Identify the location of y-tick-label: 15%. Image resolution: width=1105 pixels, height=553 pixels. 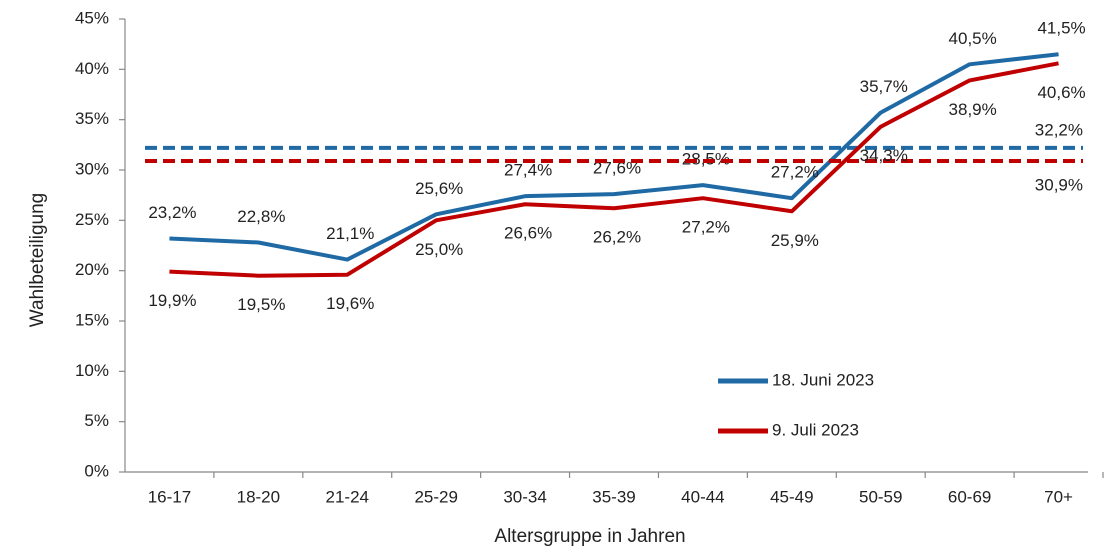
(92, 319).